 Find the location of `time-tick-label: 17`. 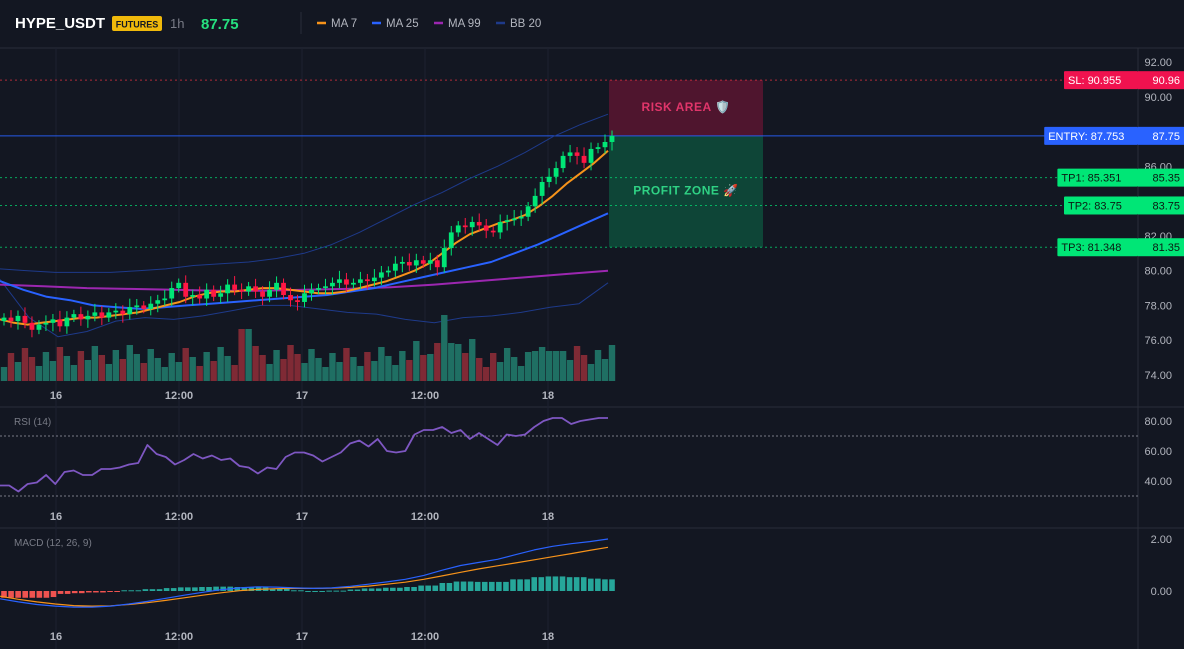

time-tick-label: 17 is located at coordinates (302, 396).